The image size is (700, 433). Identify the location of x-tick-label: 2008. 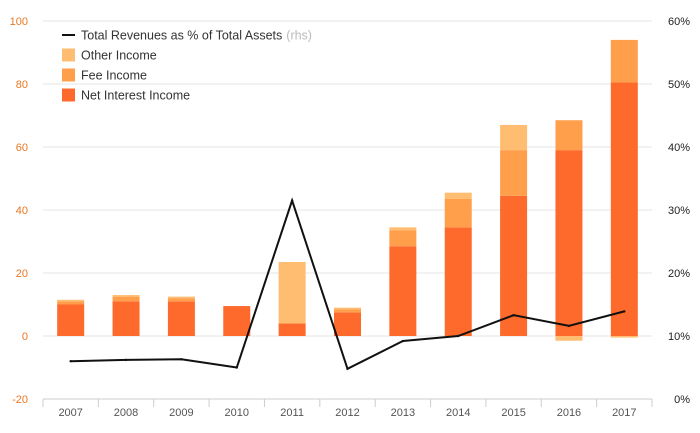
(126, 413).